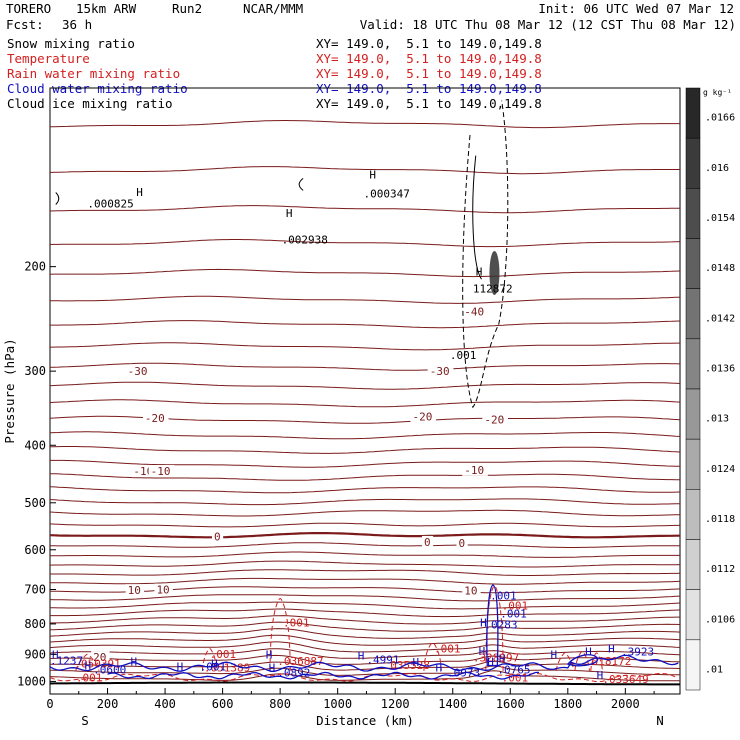 This screenshot has width=740, height=740. Describe the element at coordinates (323, 675) in the screenshot. I see `cloud-water-contour` at that location.